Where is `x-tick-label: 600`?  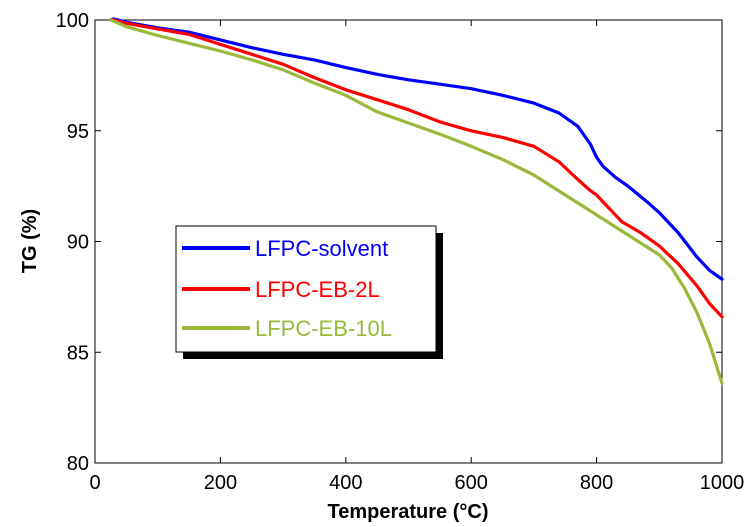 x-tick-label: 600 is located at coordinates (471, 483).